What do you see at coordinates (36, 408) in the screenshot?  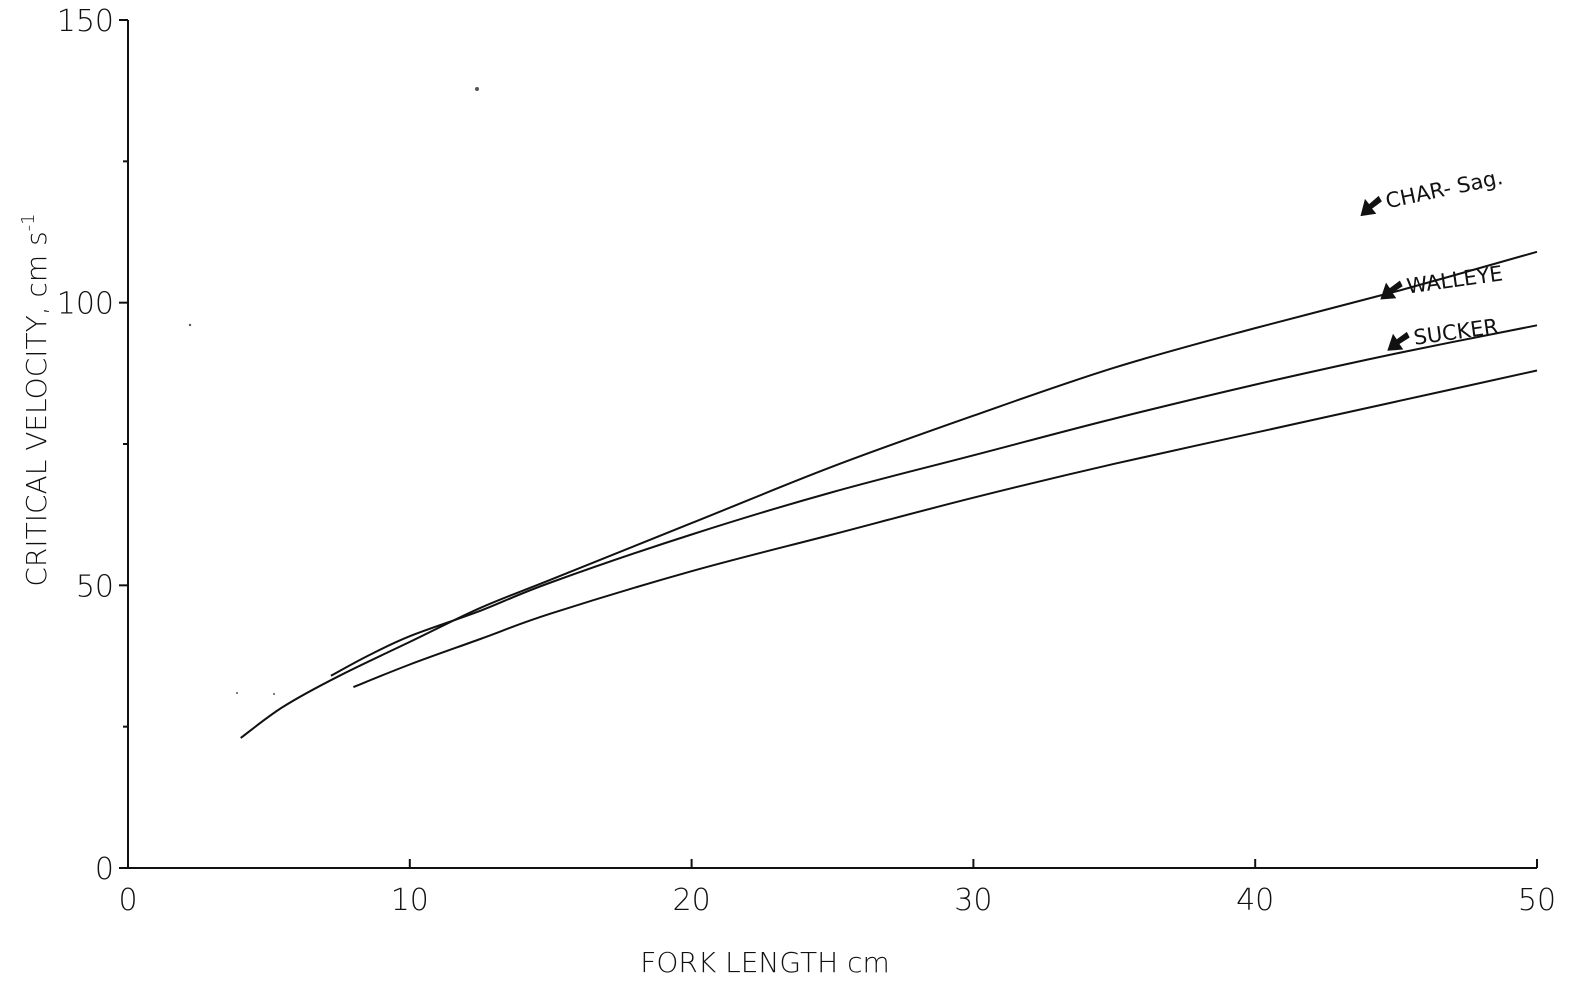 I see `y-axis-title-main: CRITICAL VELOCITY, cm s` at bounding box center [36, 408].